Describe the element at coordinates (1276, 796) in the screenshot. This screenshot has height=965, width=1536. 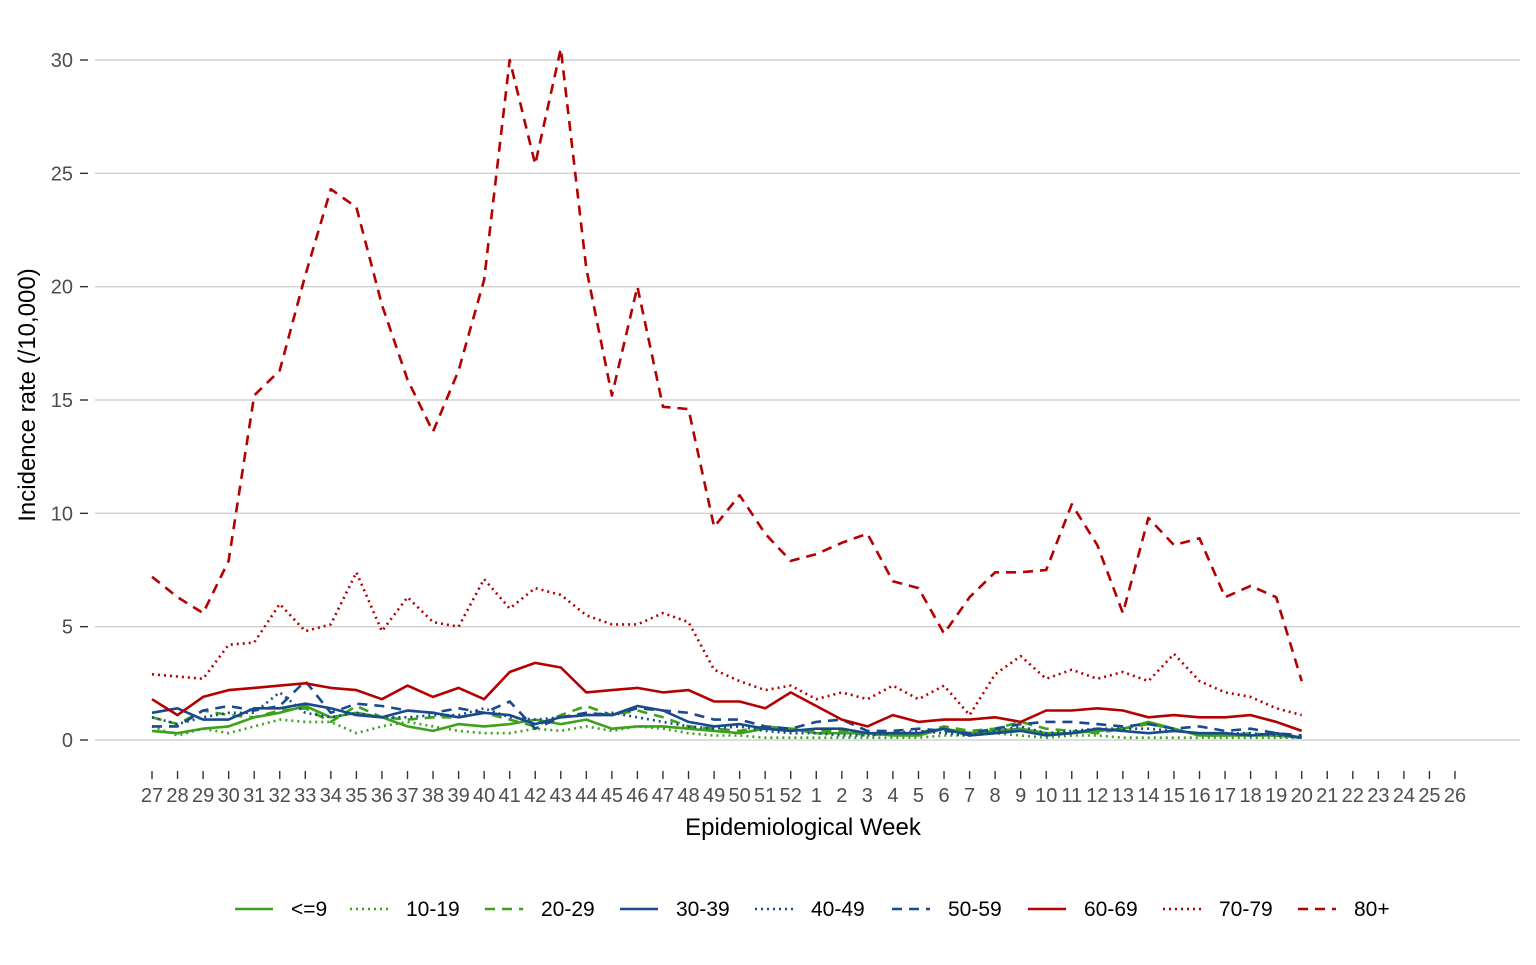
I see `x-tick-label: 19` at that location.